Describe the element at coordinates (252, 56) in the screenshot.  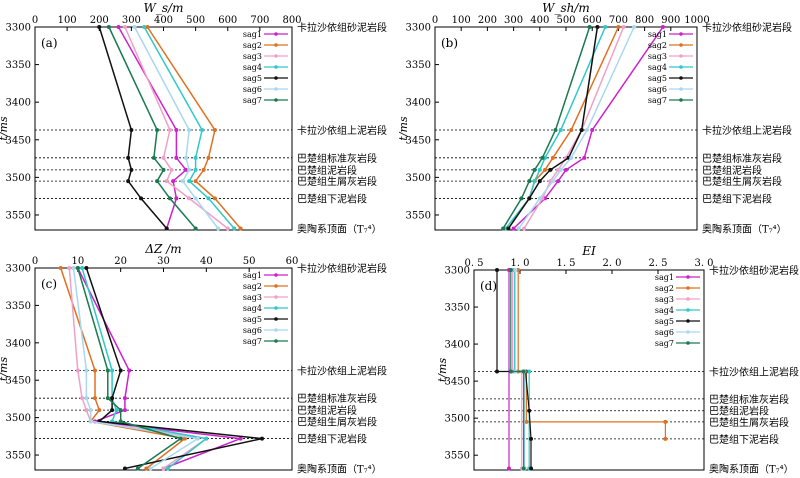
I see `legend-label-sag3-a: sag3` at that location.